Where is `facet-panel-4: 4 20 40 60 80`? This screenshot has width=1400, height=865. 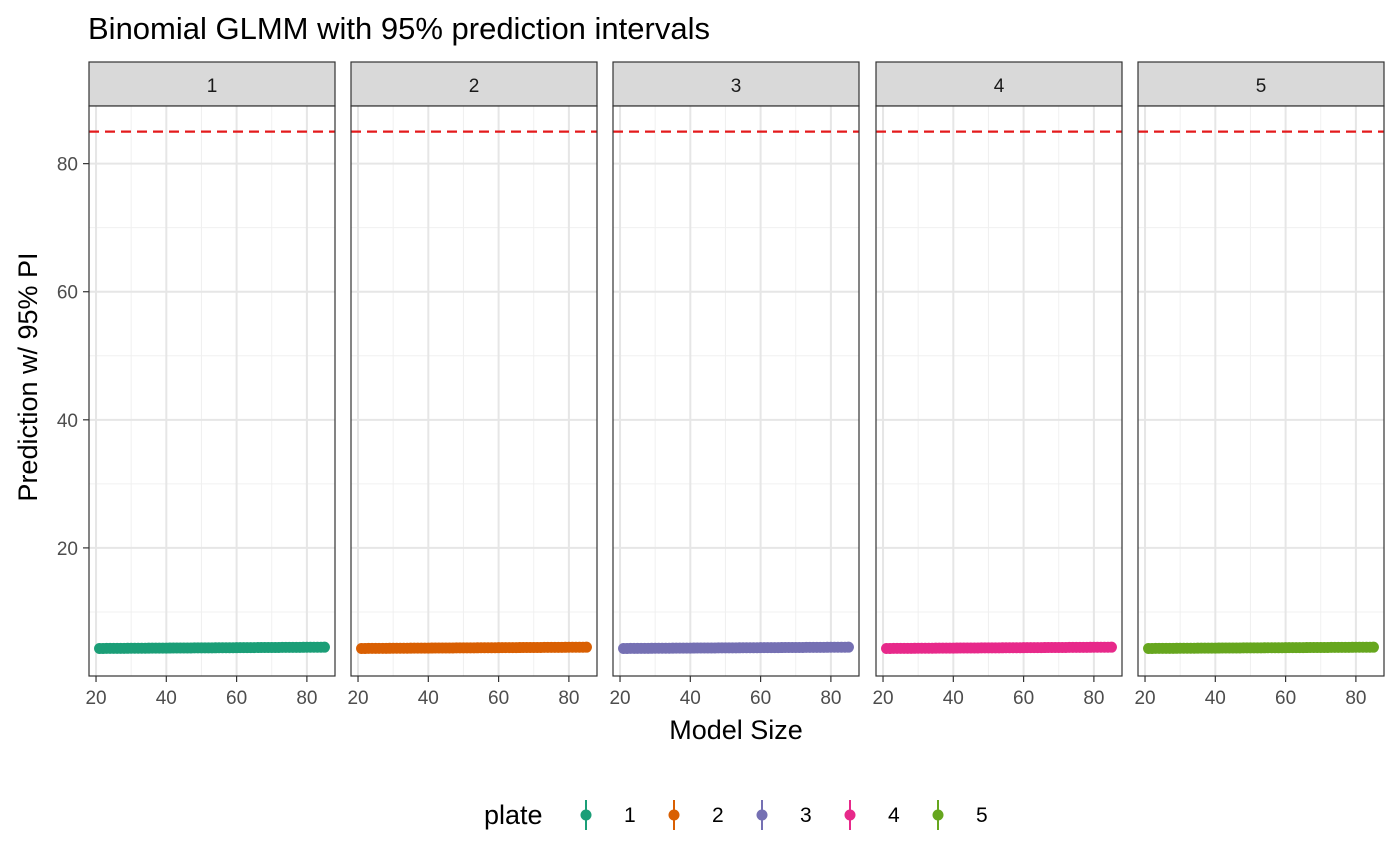
facet-panel-4: 4 20 40 60 80 is located at coordinates (997, 385).